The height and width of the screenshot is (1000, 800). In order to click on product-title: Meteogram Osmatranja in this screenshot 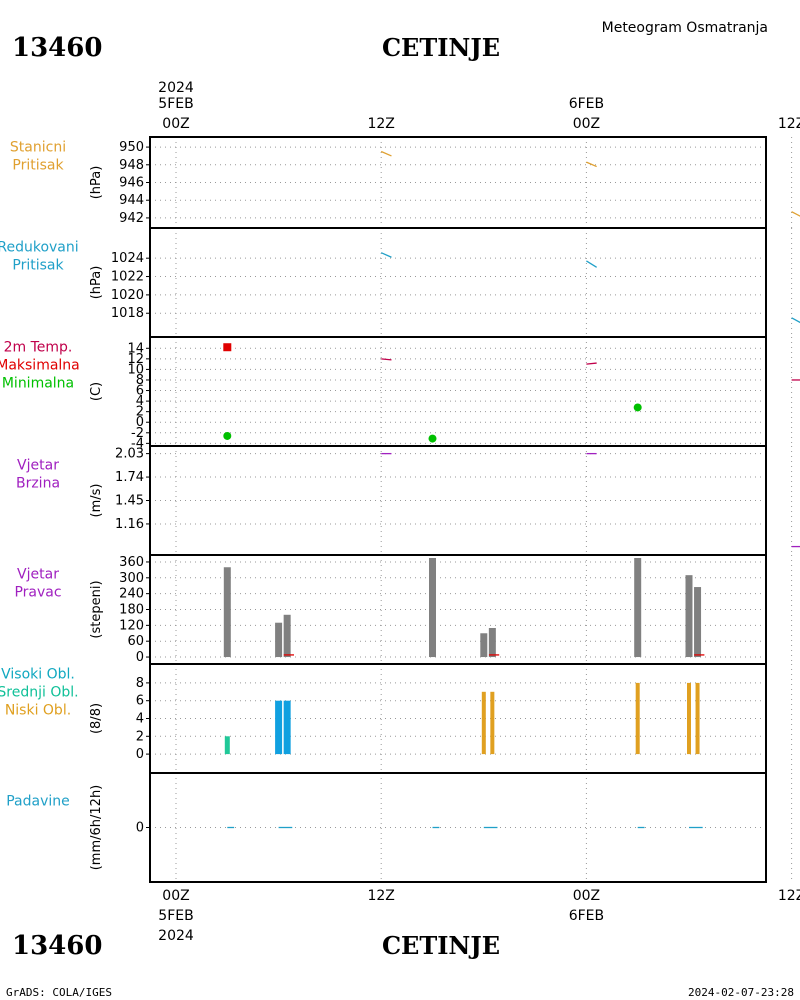, I will do `click(685, 28)`.